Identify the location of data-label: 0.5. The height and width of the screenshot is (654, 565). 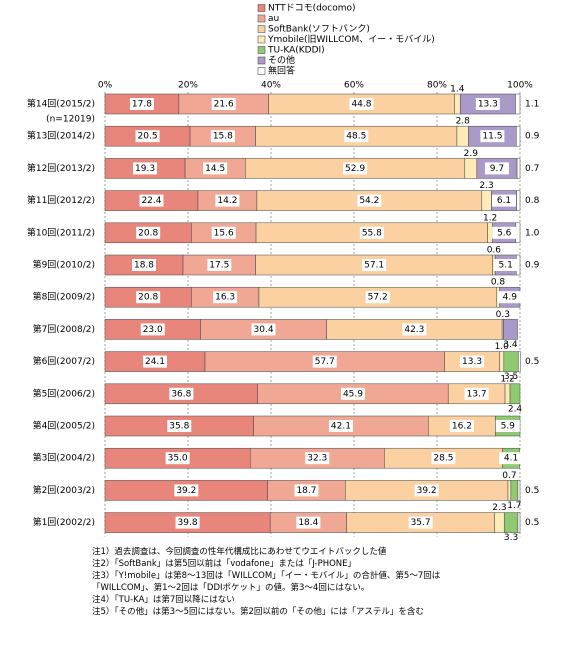
(532, 523).